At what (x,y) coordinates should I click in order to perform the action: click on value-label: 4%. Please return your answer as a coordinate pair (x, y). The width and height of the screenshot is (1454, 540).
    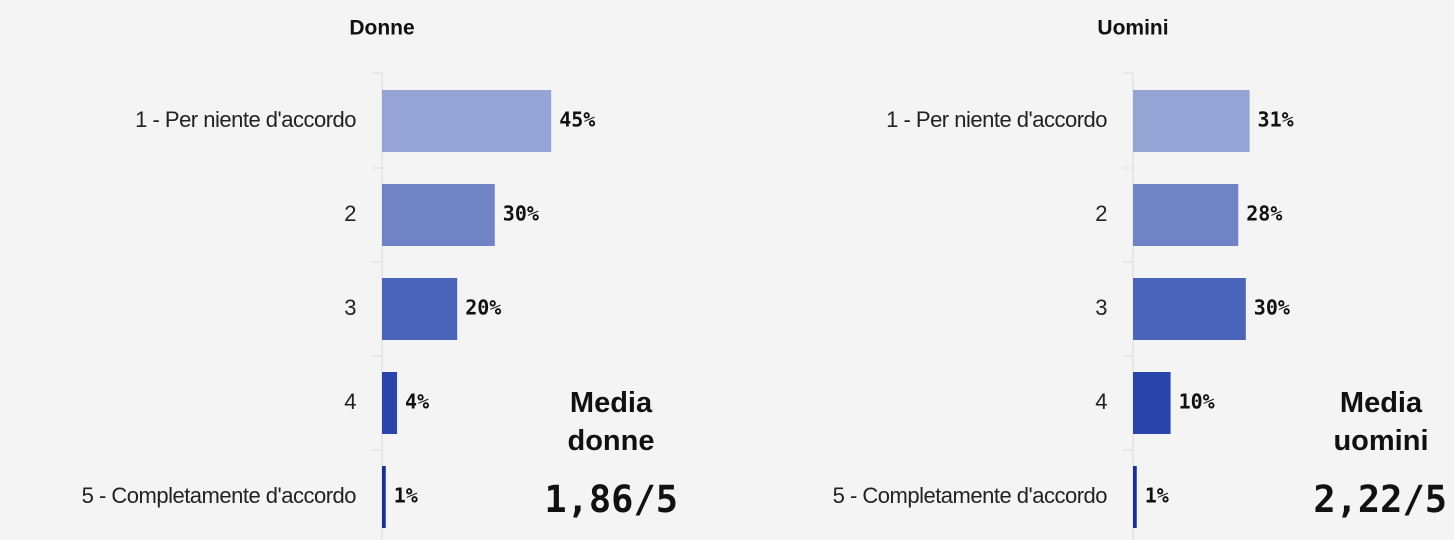
    Looking at the image, I should click on (417, 402).